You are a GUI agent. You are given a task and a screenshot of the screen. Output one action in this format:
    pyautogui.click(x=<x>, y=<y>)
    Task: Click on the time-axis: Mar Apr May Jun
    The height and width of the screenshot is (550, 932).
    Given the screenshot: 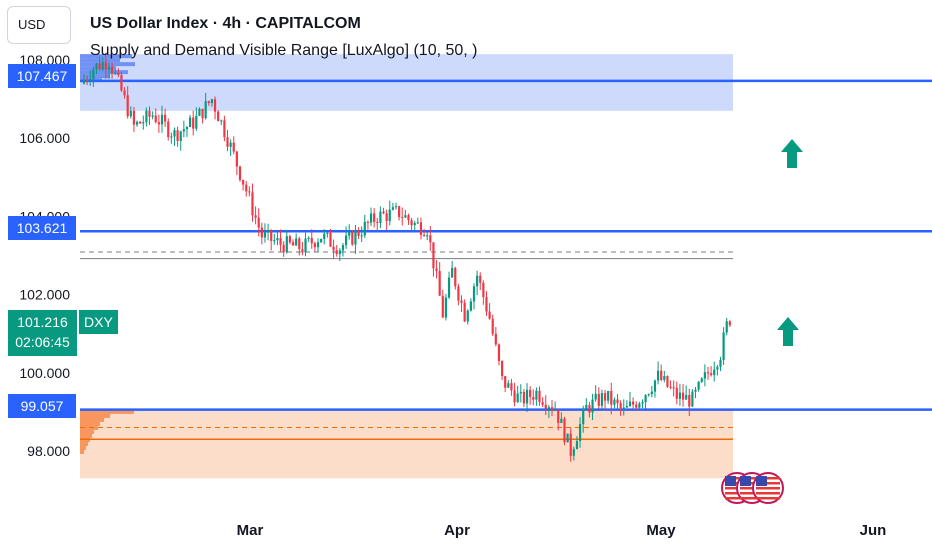 What is the action you would take?
    pyautogui.click(x=562, y=530)
    